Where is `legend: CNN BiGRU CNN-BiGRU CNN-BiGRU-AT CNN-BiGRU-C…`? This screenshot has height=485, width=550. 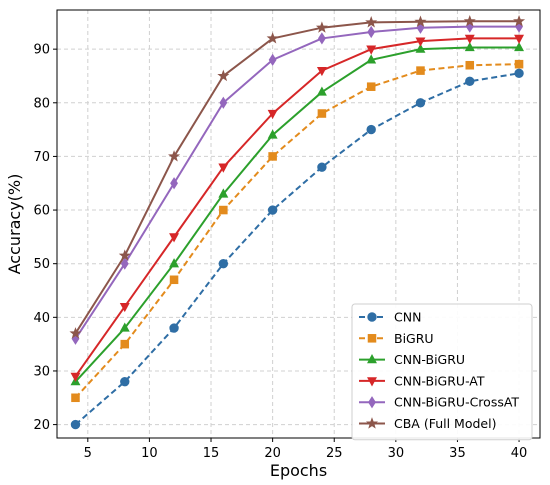
legend: CNN BiGRU CNN-BiGRU CNN-BiGRU-AT CNN-BiGRU-C… is located at coordinates (442, 372).